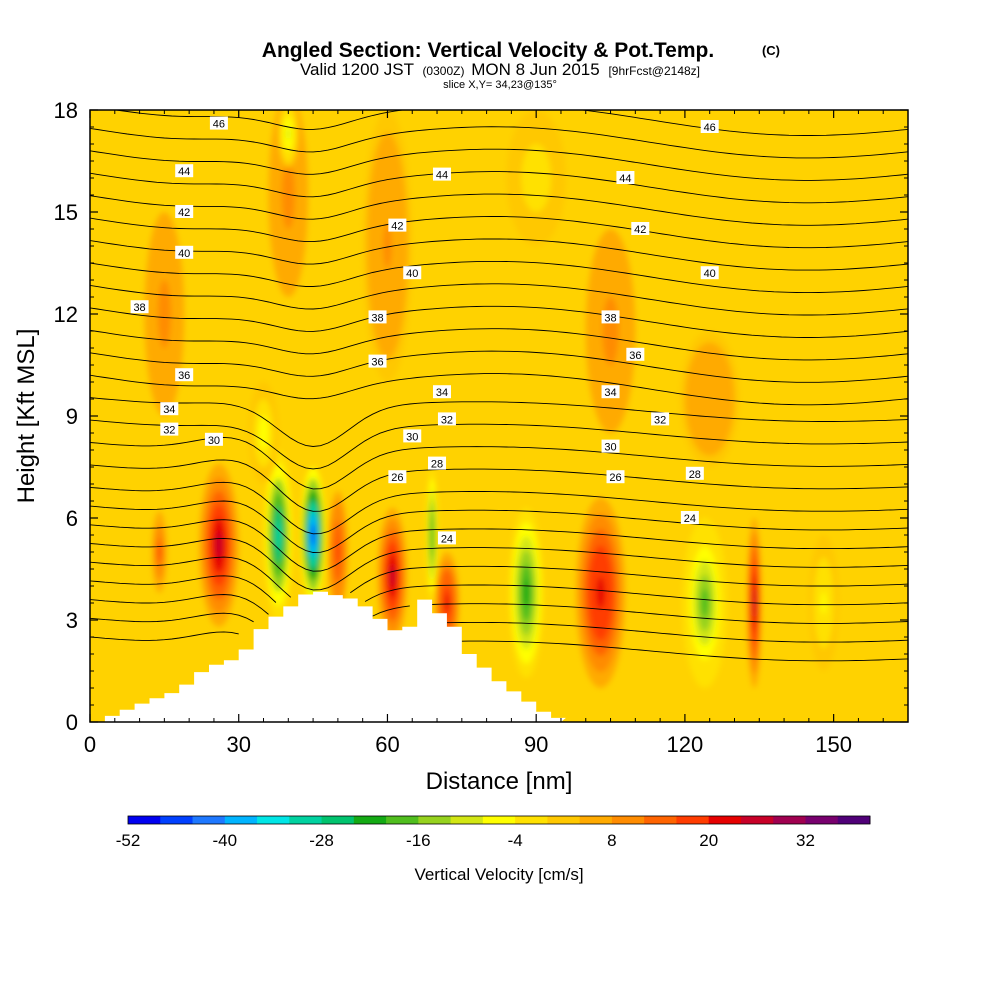 The image size is (1000, 1000). Describe the element at coordinates (357, 69) in the screenshot. I see `subtitle-valid: Valid 1200 JST` at that location.